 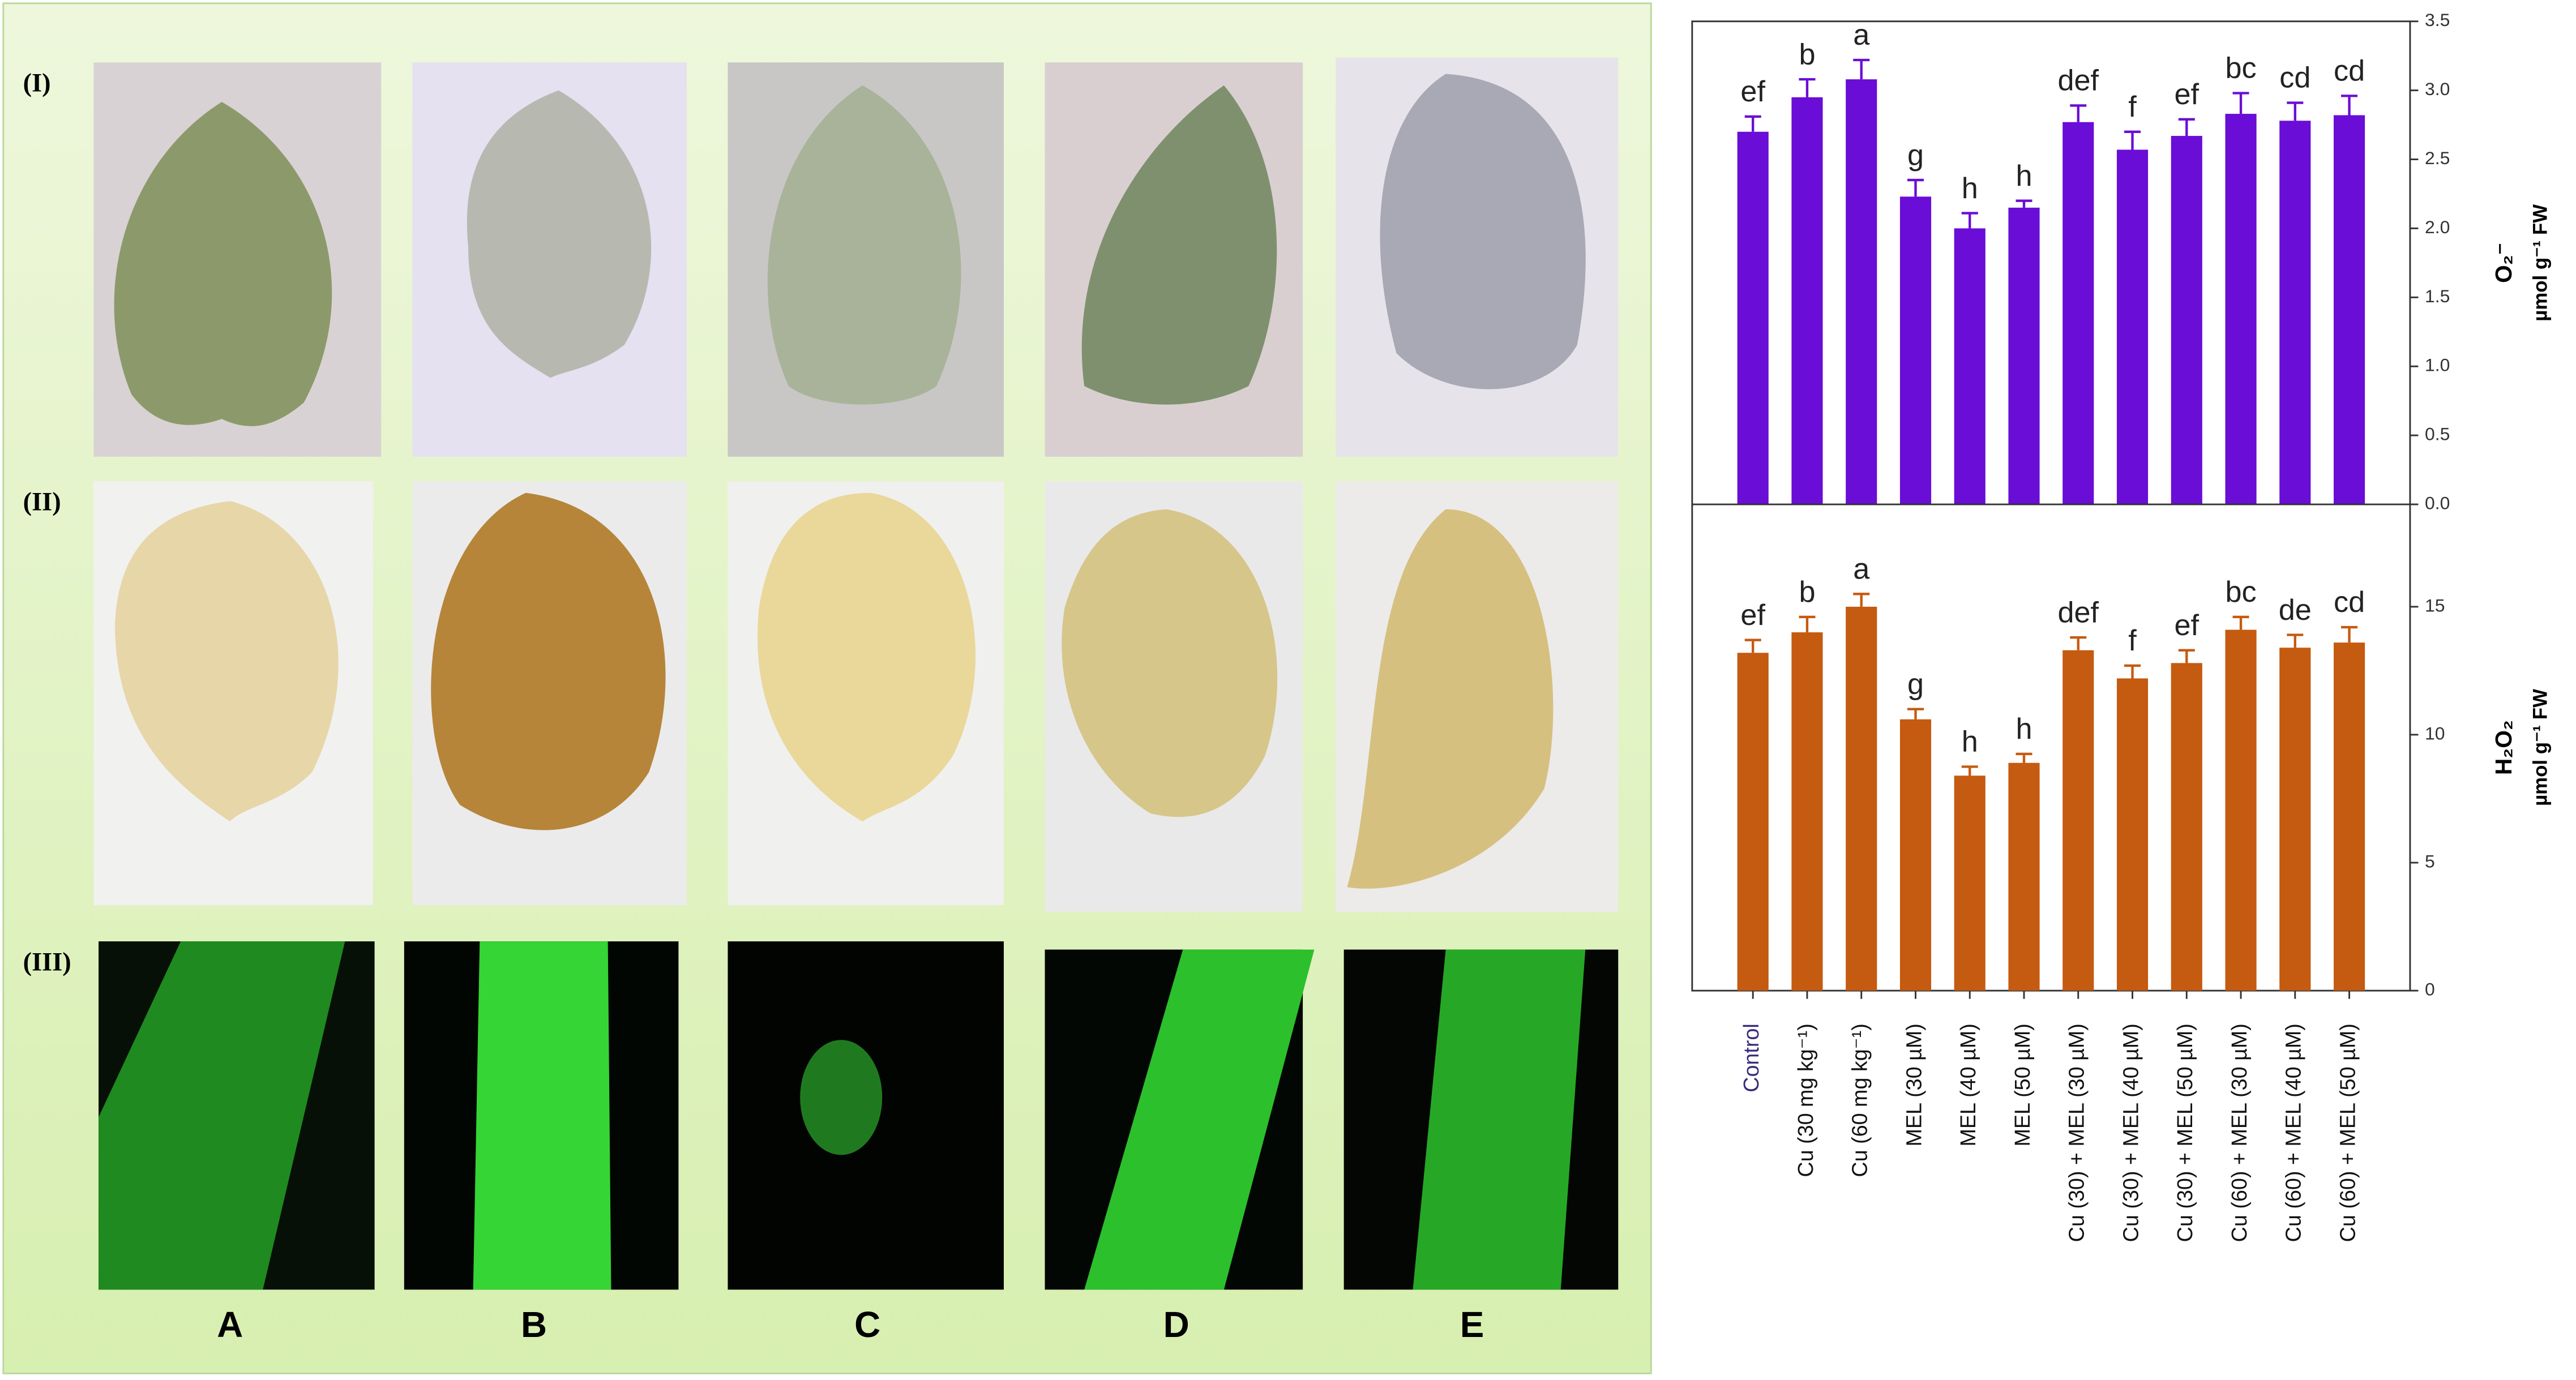 What do you see at coordinates (1968, 1084) in the screenshot?
I see `x-tick-label: MEL (40 µM)` at bounding box center [1968, 1084].